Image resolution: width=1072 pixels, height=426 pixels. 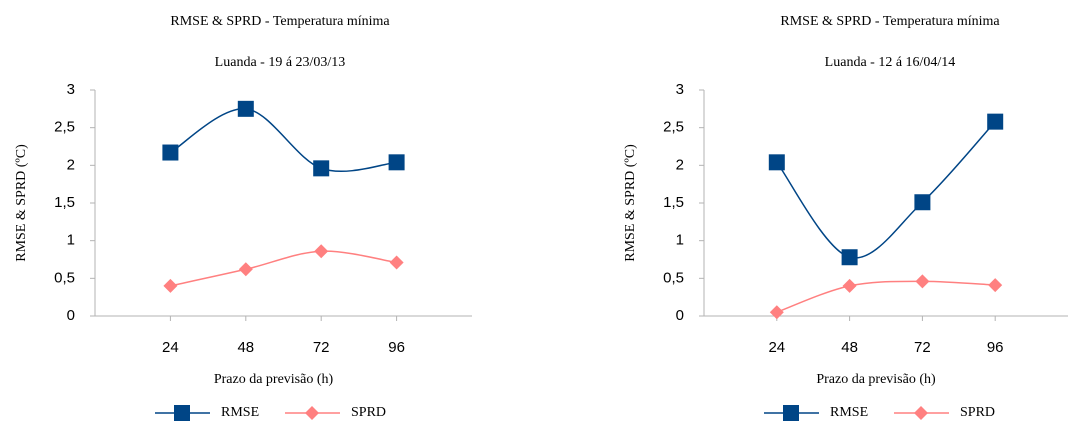 I want to click on chart-subtitle: Luanda - 19 á 23/03/13, so click(x=280, y=62).